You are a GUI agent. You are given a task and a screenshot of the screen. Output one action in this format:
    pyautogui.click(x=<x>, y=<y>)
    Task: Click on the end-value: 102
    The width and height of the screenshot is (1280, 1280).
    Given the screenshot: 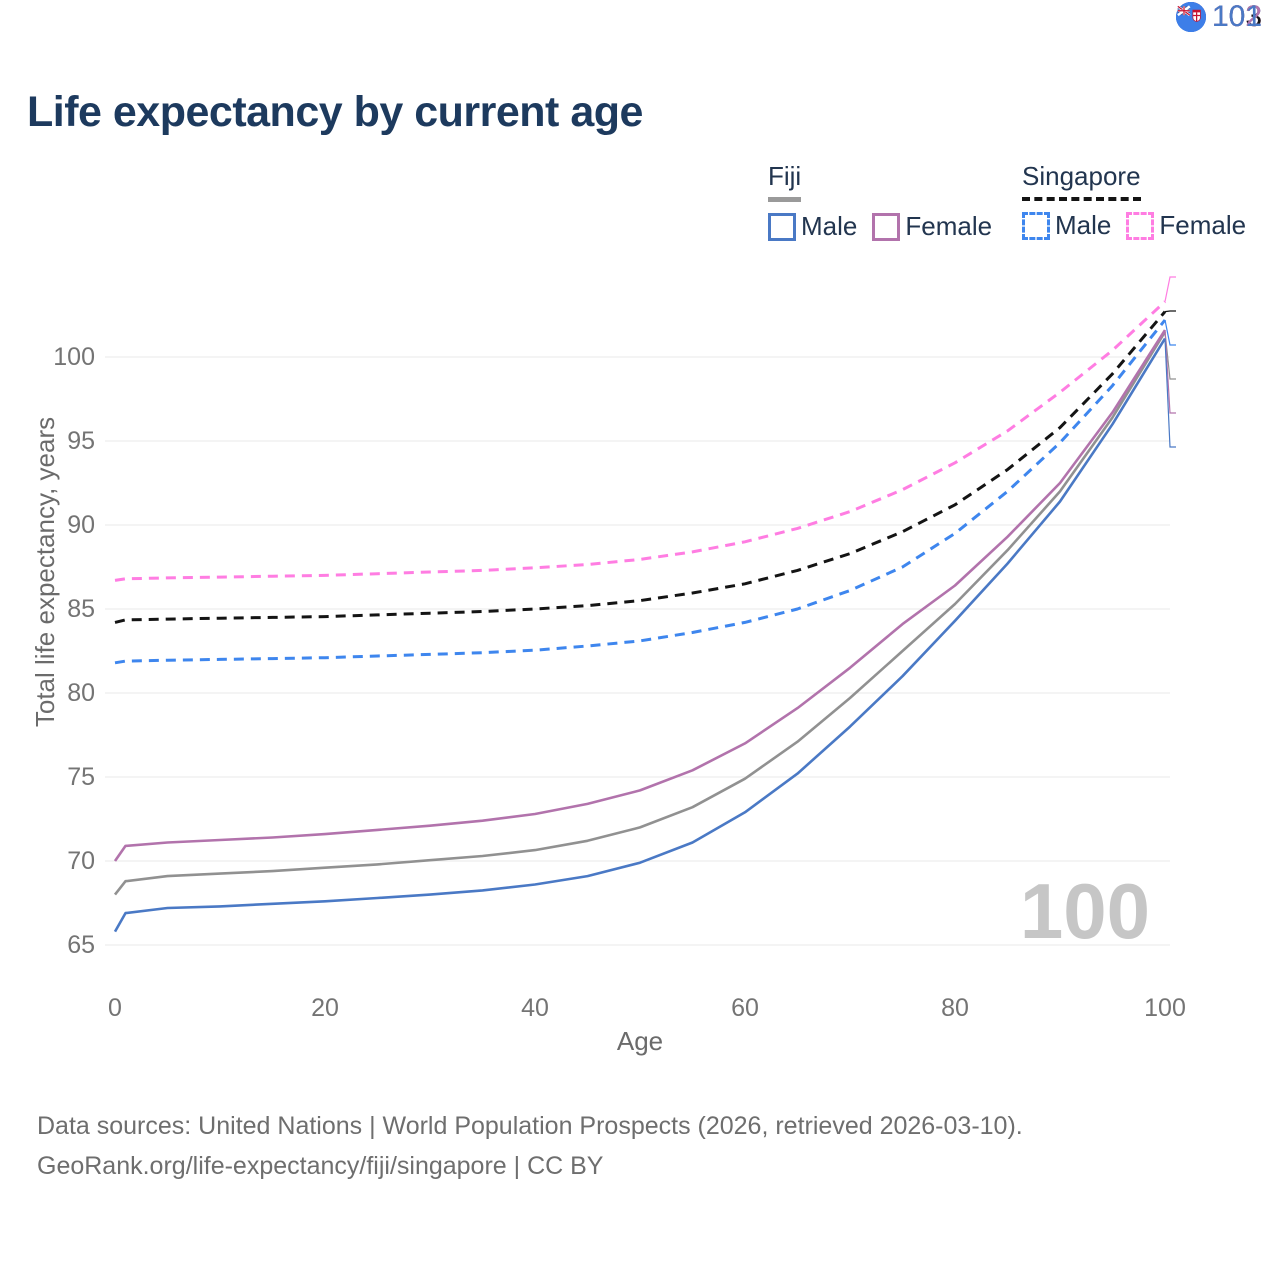 What is the action you would take?
    pyautogui.click(x=1237, y=16)
    